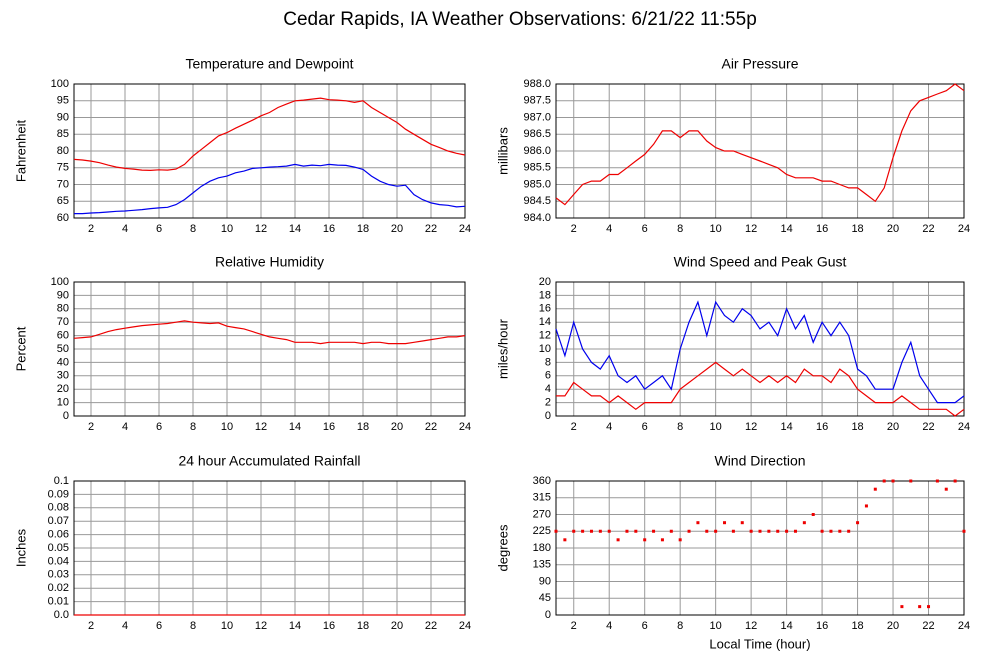 The width and height of the screenshot is (1000, 665). Describe the element at coordinates (759, 643) in the screenshot. I see `x-axis-label: Local Time (hour)` at that location.